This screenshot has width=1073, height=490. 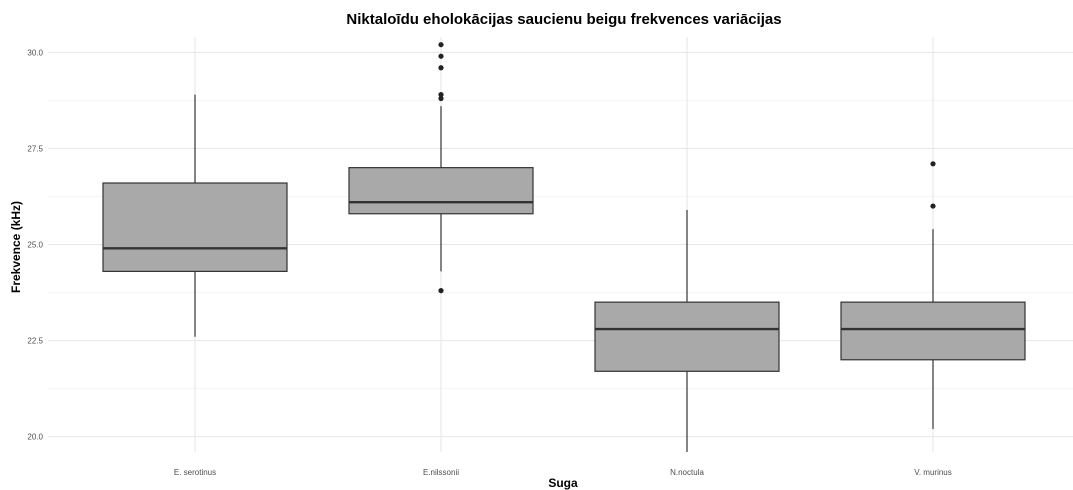 I want to click on y-tick-label: 20.0, so click(x=35, y=437).